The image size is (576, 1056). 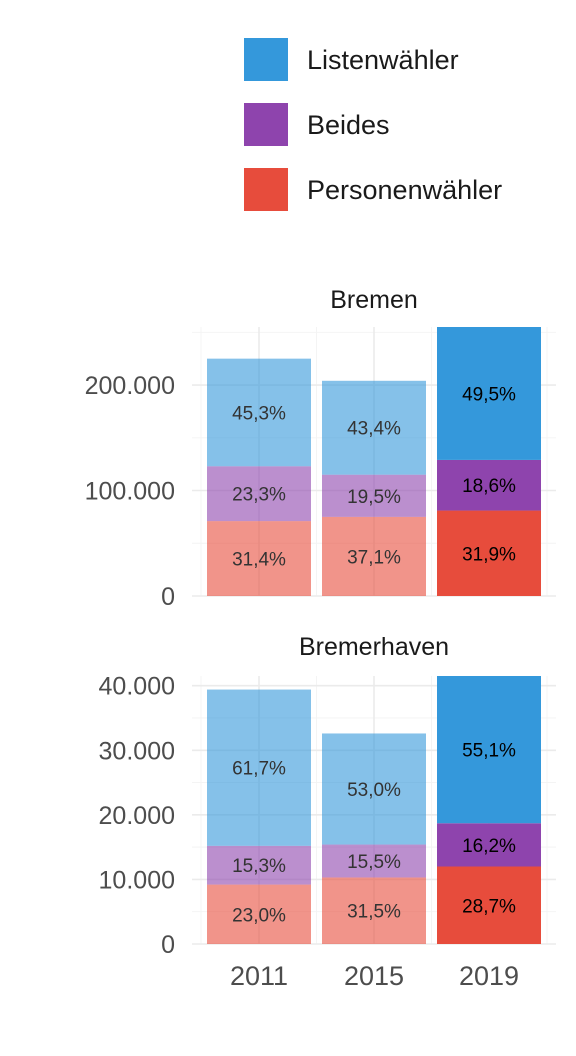 I want to click on bar-value-label: 15,5%, so click(x=374, y=862).